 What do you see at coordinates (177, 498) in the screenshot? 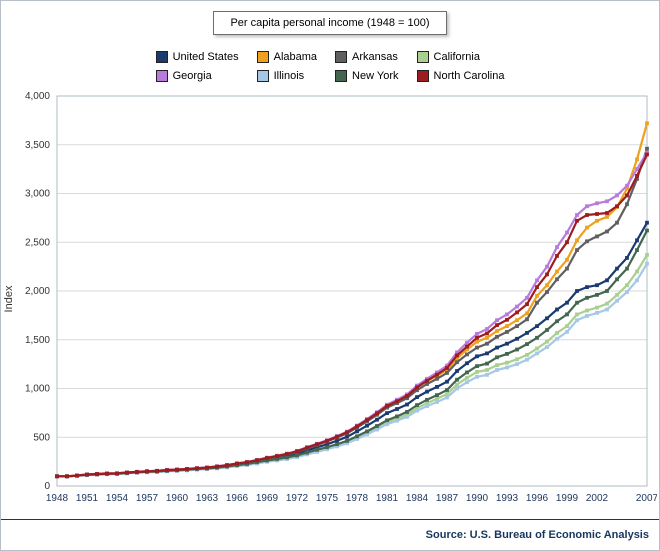
I see `svg-text: 1960` at bounding box center [177, 498].